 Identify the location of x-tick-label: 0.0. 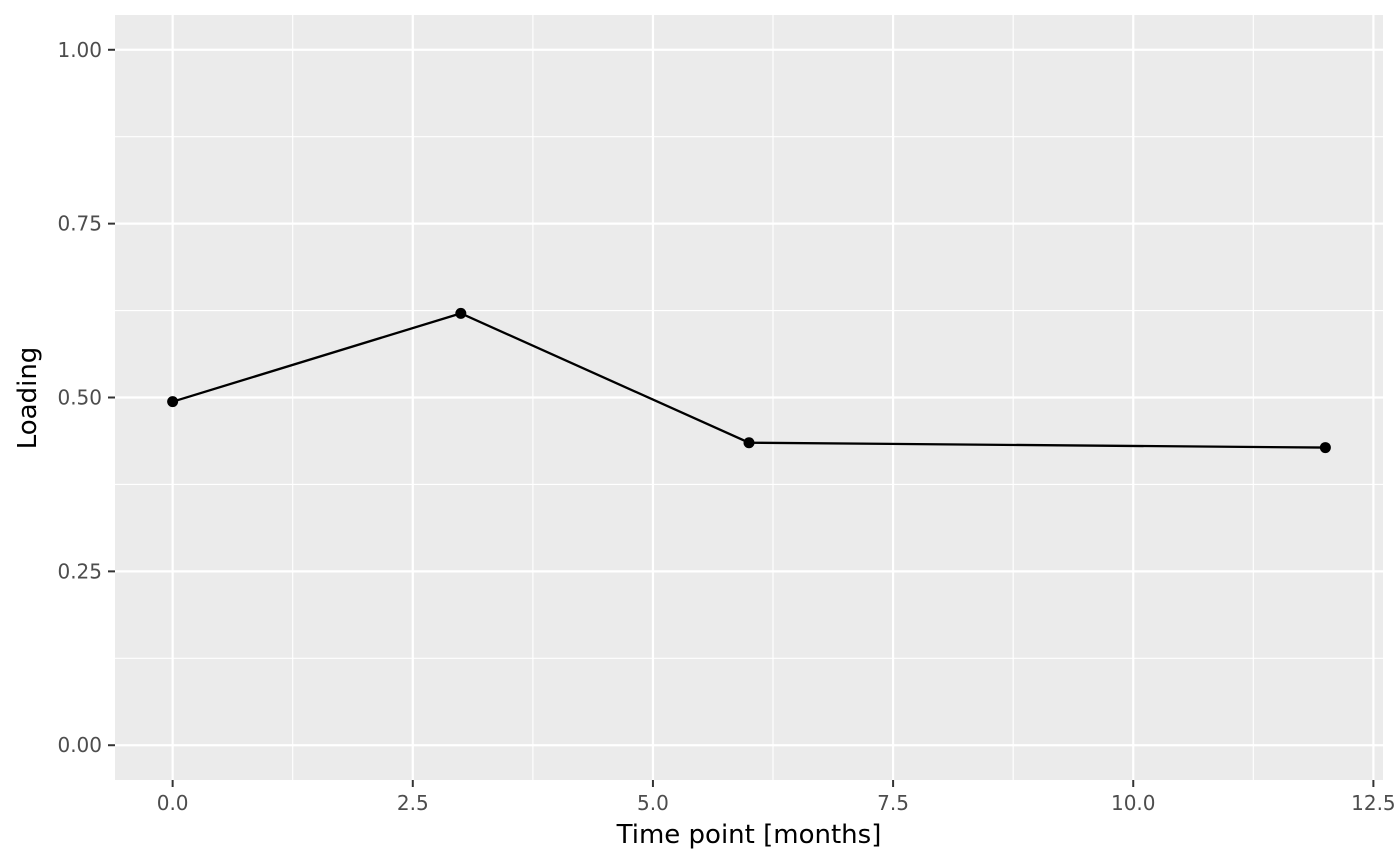
(173, 803).